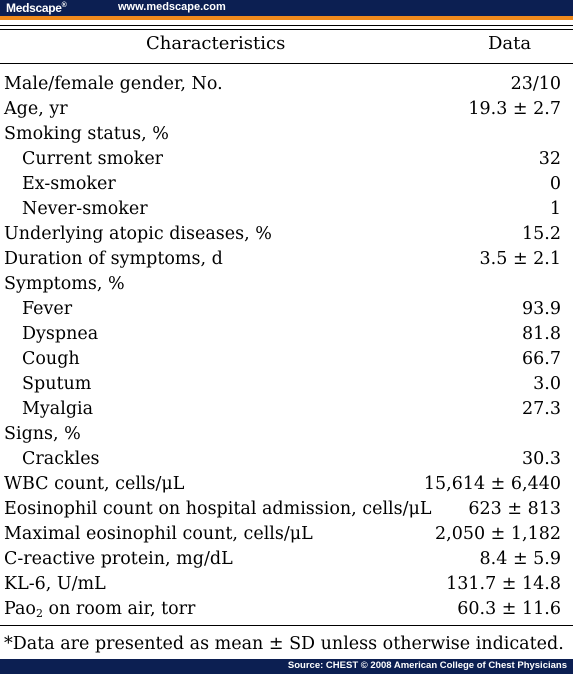 The image size is (573, 674). What do you see at coordinates (286, 259) in the screenshot?
I see `table-row: Duration of symptoms, d 3.5 ± 2.1` at bounding box center [286, 259].